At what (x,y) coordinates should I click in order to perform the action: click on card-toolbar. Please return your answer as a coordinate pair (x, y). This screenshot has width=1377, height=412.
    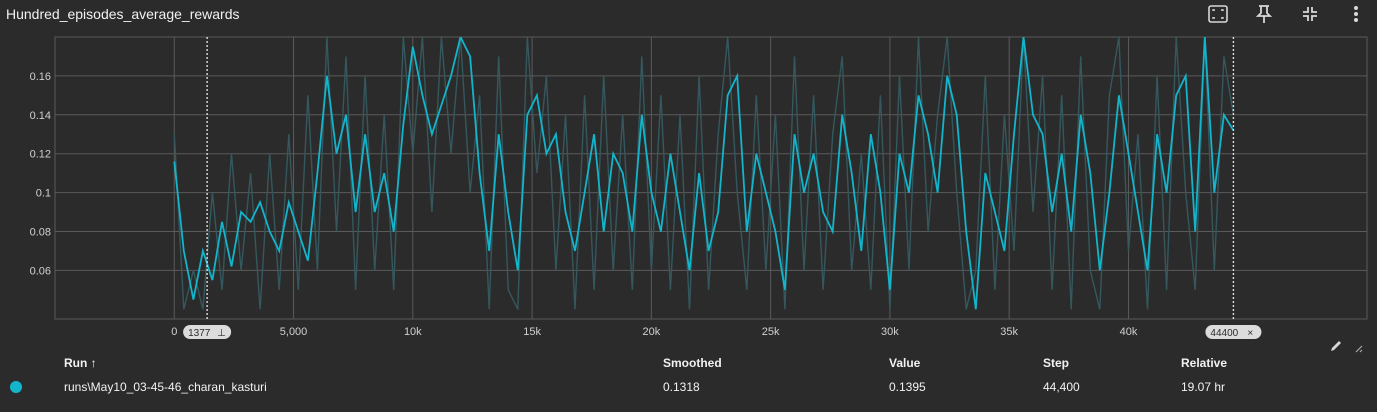
    Looking at the image, I should click on (1287, 14).